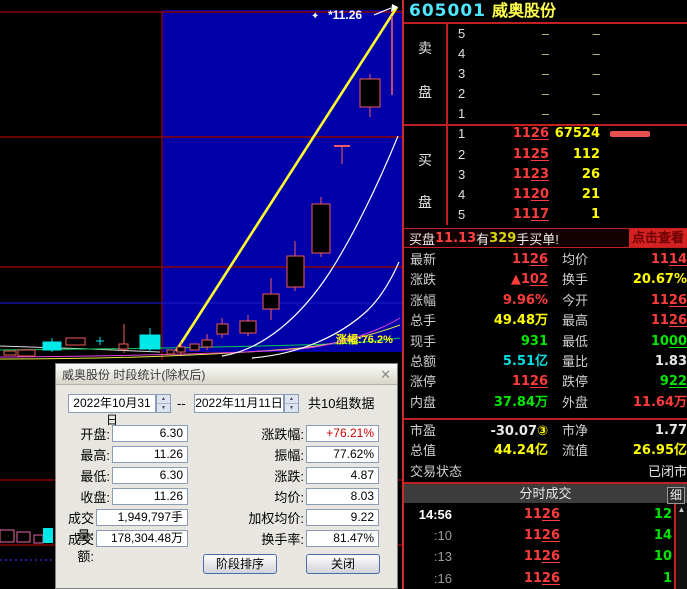  I want to click on sell-label: 盘, so click(425, 92).